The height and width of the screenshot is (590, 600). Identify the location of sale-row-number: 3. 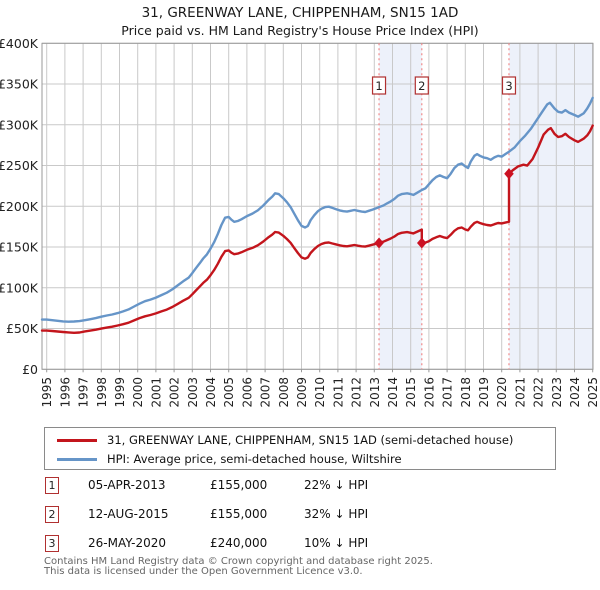
(52, 543).